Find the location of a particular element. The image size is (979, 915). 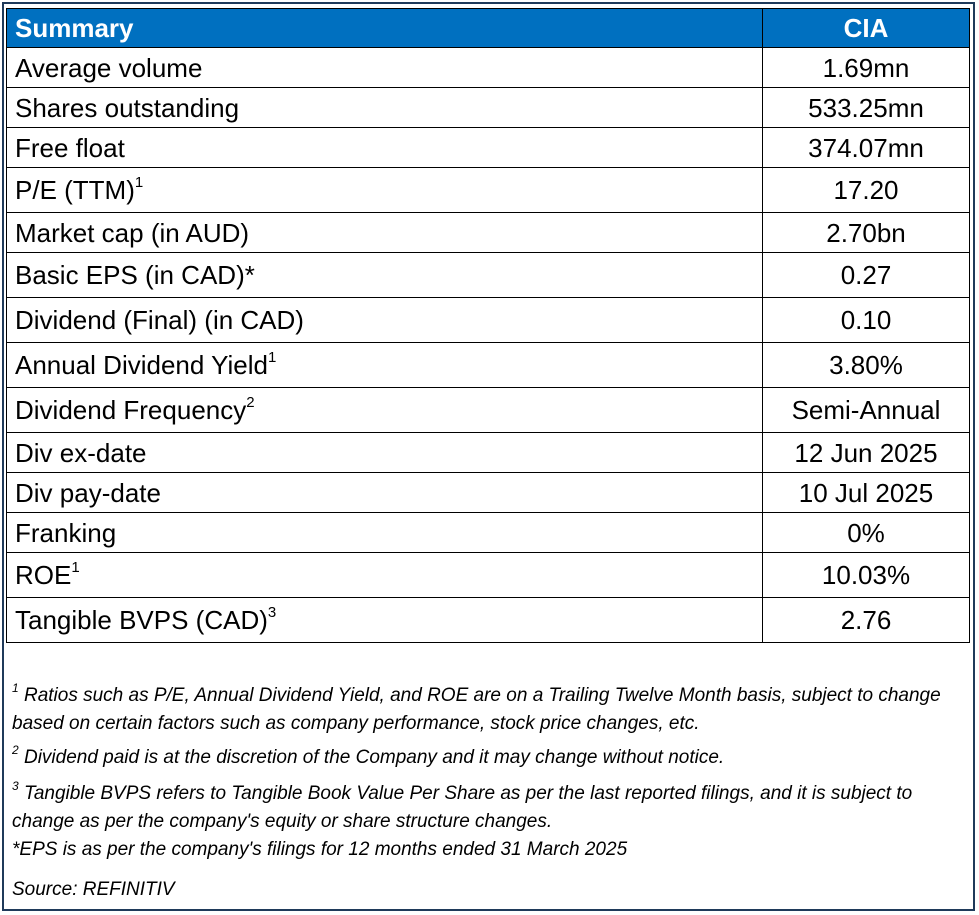

row-label: Basic EPS (in CAD)* is located at coordinates (384, 275).